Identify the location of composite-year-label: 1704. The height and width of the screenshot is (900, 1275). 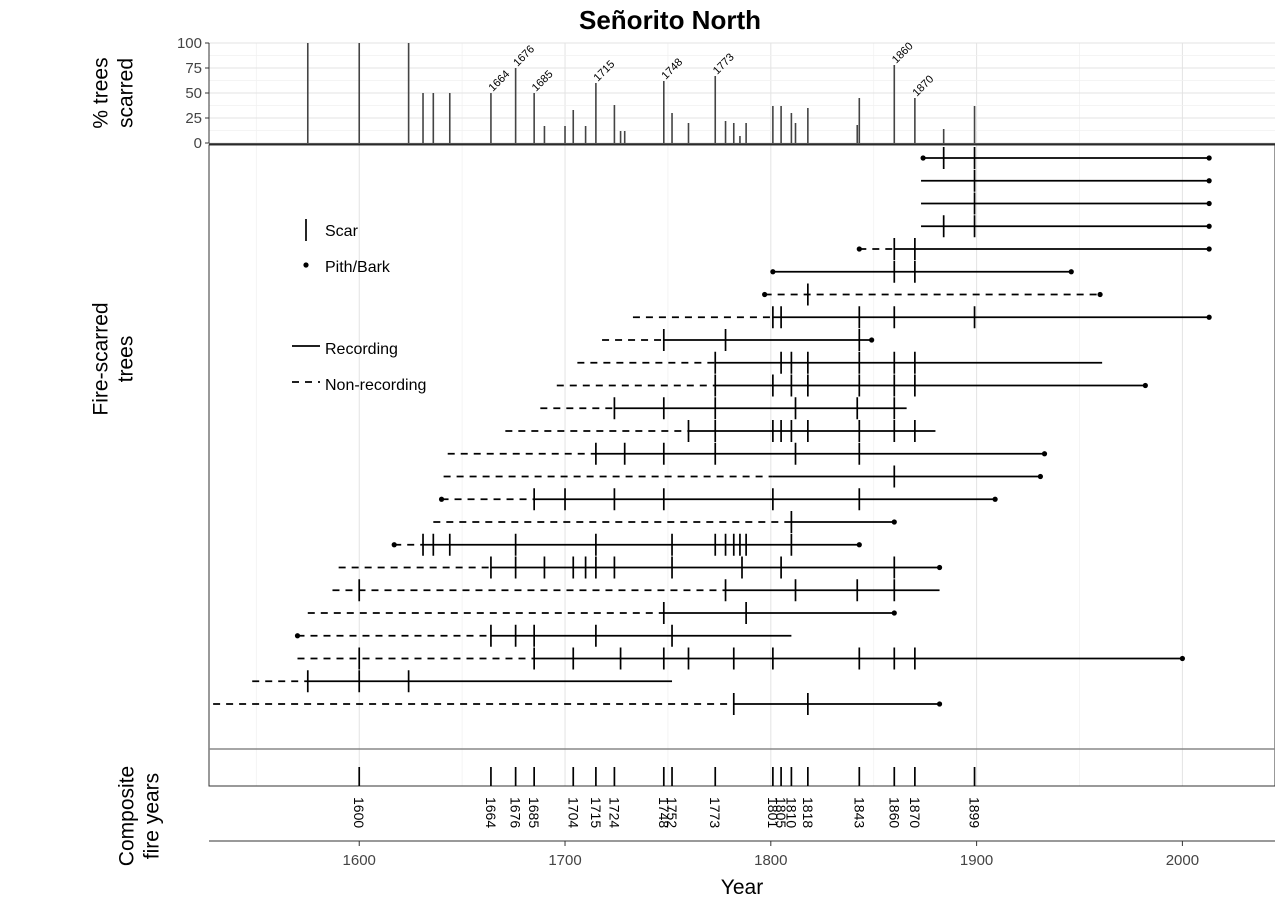
(573, 812).